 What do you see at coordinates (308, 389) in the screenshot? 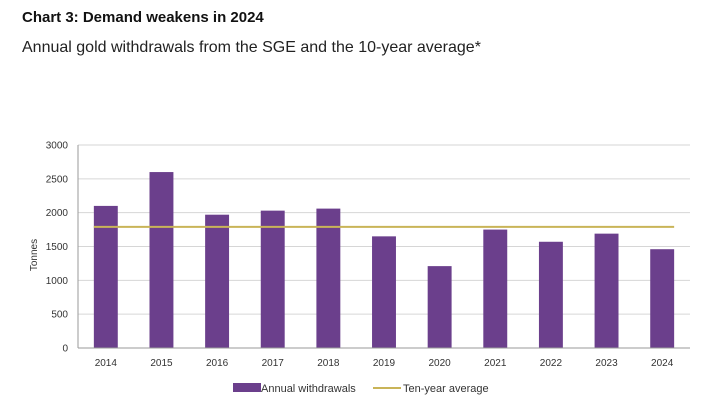
I see `legend-label-annual-withdrawals: Annual withdrawals` at bounding box center [308, 389].